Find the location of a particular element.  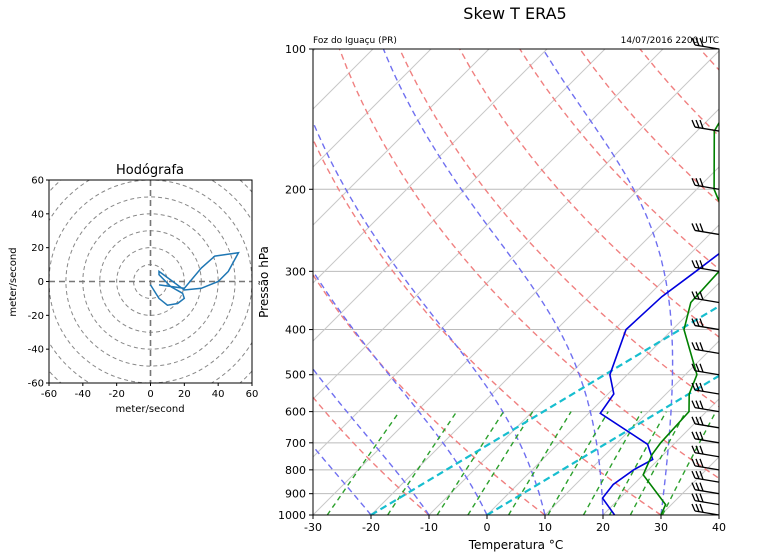

hodograph-y-tick-label: 40 is located at coordinates (37, 214).